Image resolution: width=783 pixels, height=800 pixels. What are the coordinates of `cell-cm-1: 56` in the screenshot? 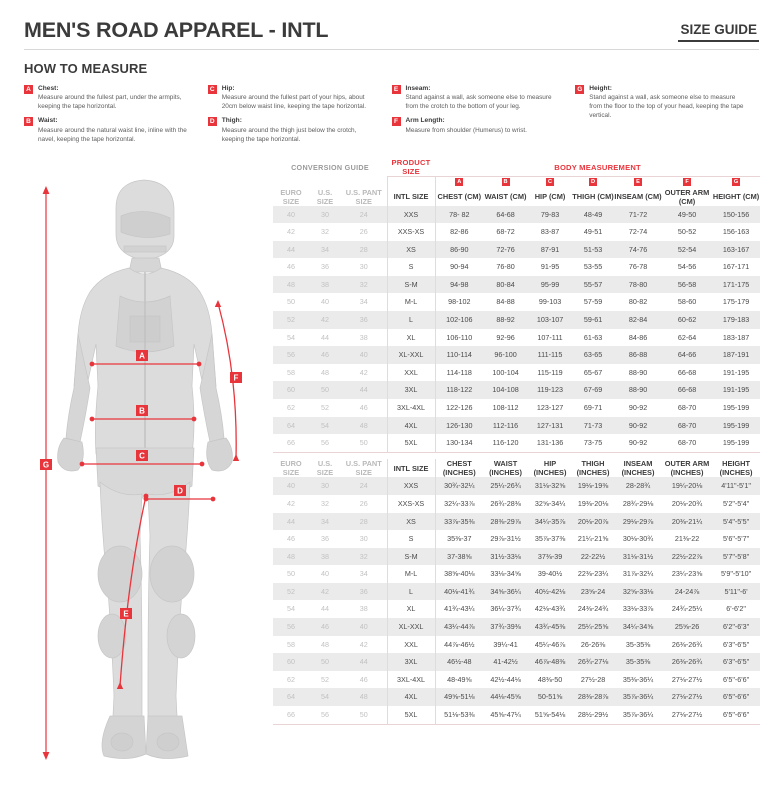 It's located at (325, 443).